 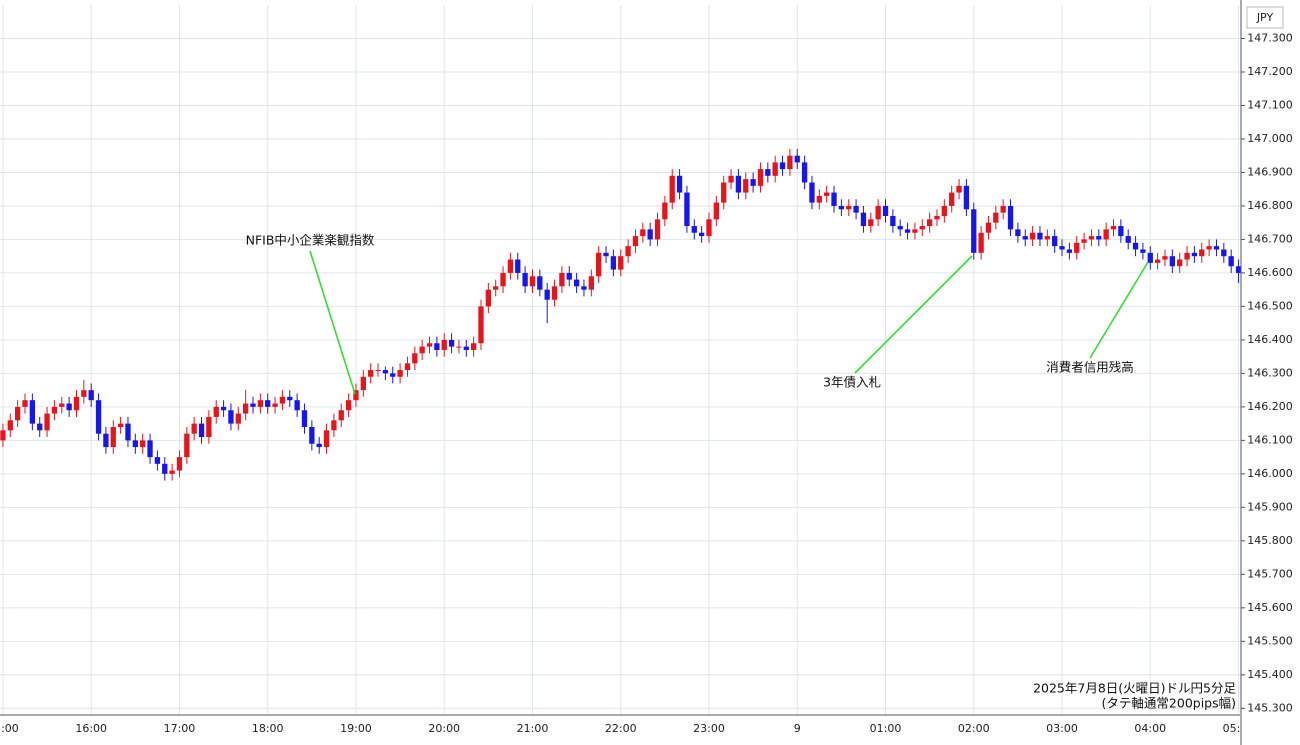 I want to click on y-tick-label: 146.200, so click(x=1270, y=406).